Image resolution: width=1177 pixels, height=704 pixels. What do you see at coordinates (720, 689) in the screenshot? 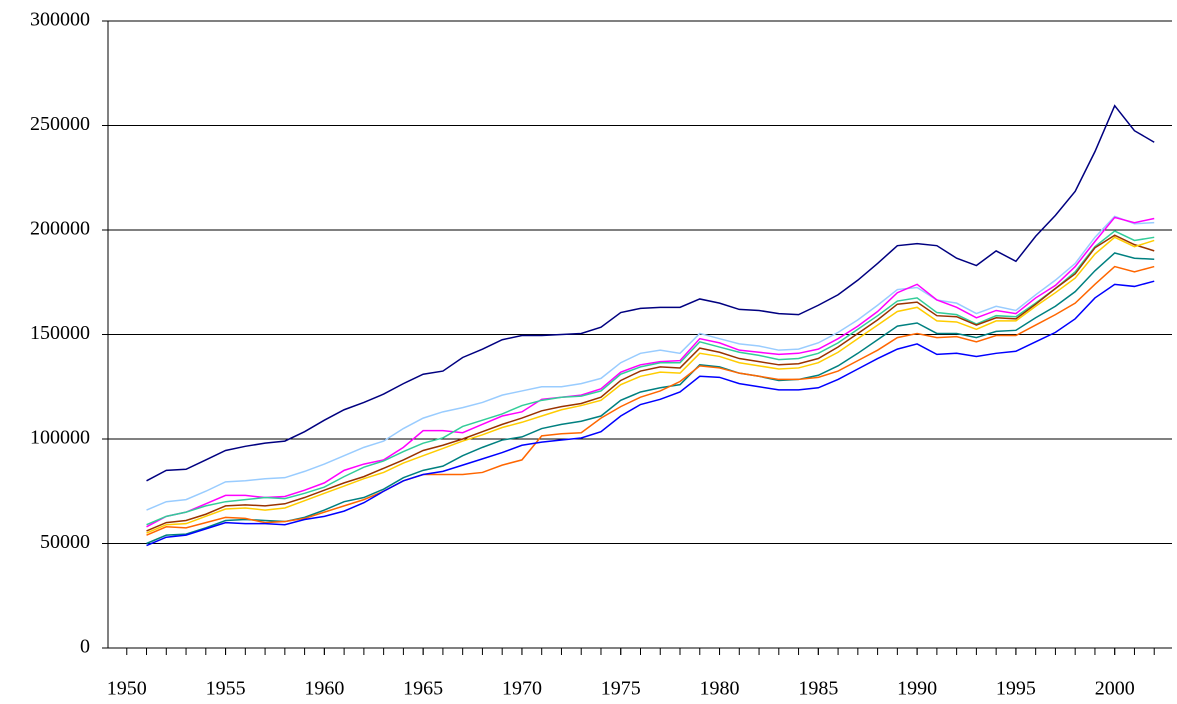
I see `x-tick-label: 1980` at bounding box center [720, 689].